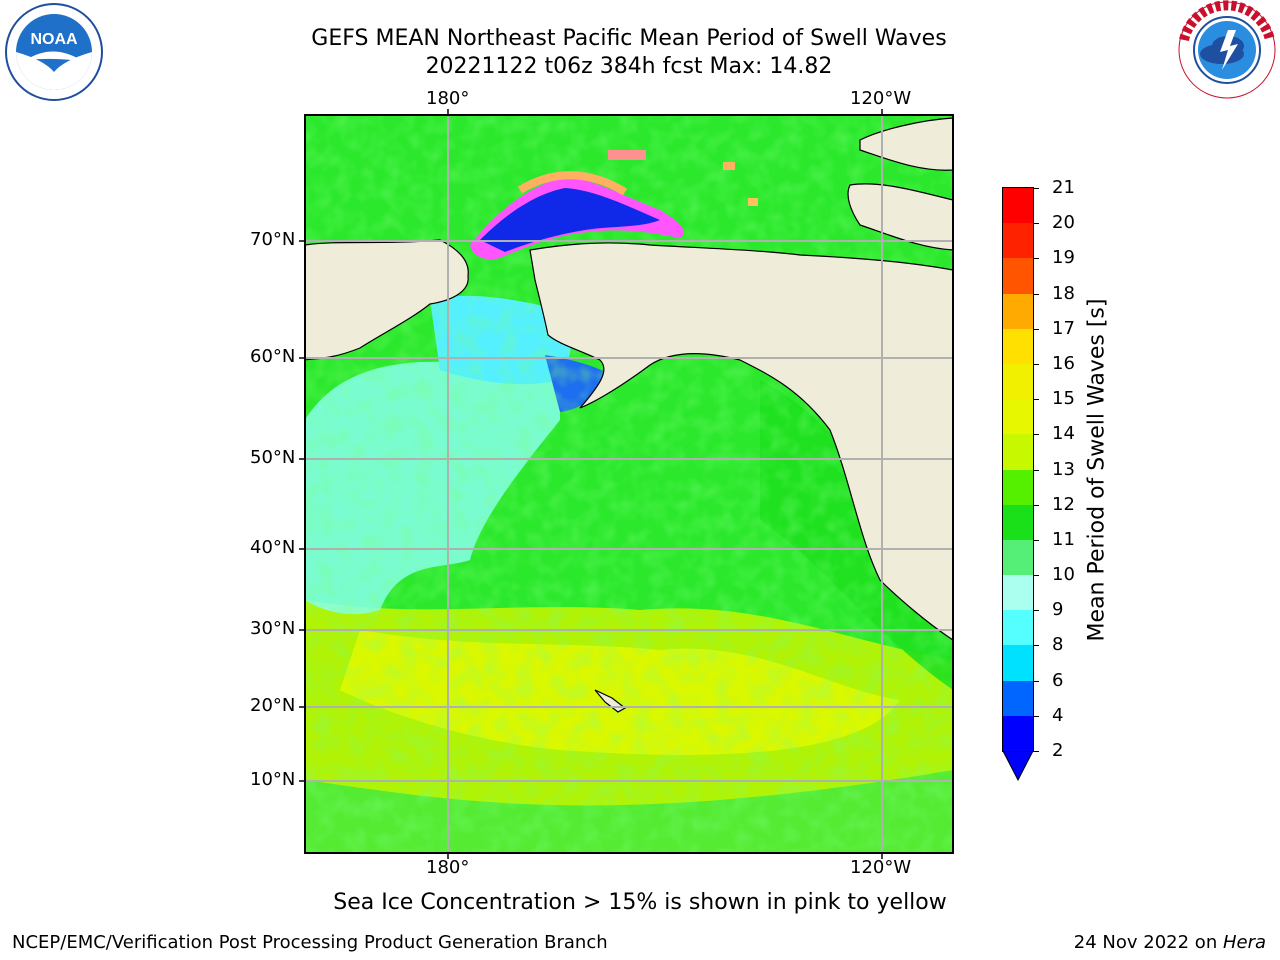  I want to click on colorbar-tick-label: 20, so click(1063, 223).